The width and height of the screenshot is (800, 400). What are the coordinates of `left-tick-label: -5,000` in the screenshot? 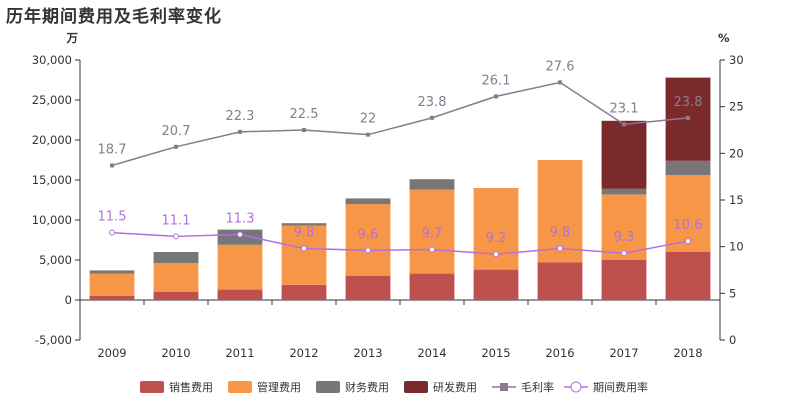 It's located at (53, 340).